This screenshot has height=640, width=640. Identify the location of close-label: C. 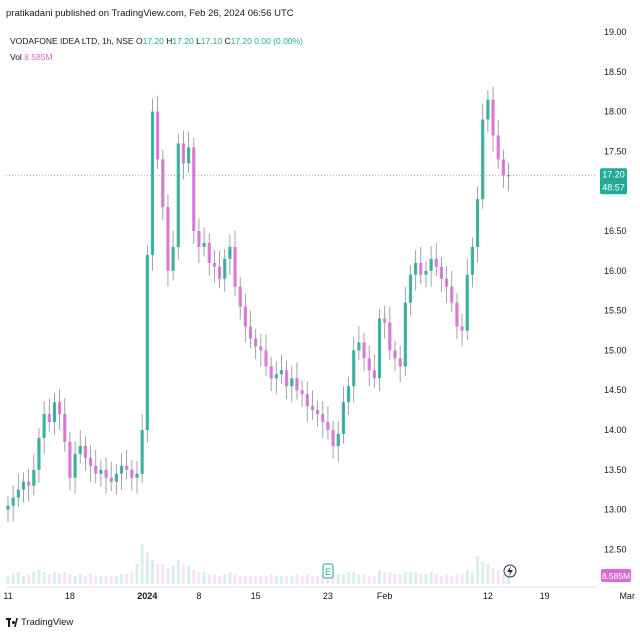
(227, 41).